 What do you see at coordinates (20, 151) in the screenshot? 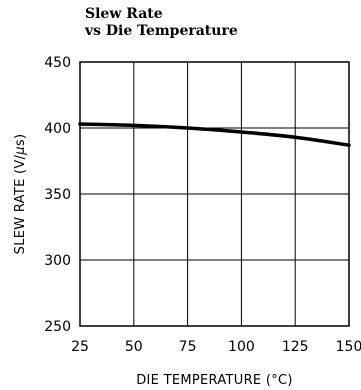
I see `mu-symbol: μ` at bounding box center [20, 151].